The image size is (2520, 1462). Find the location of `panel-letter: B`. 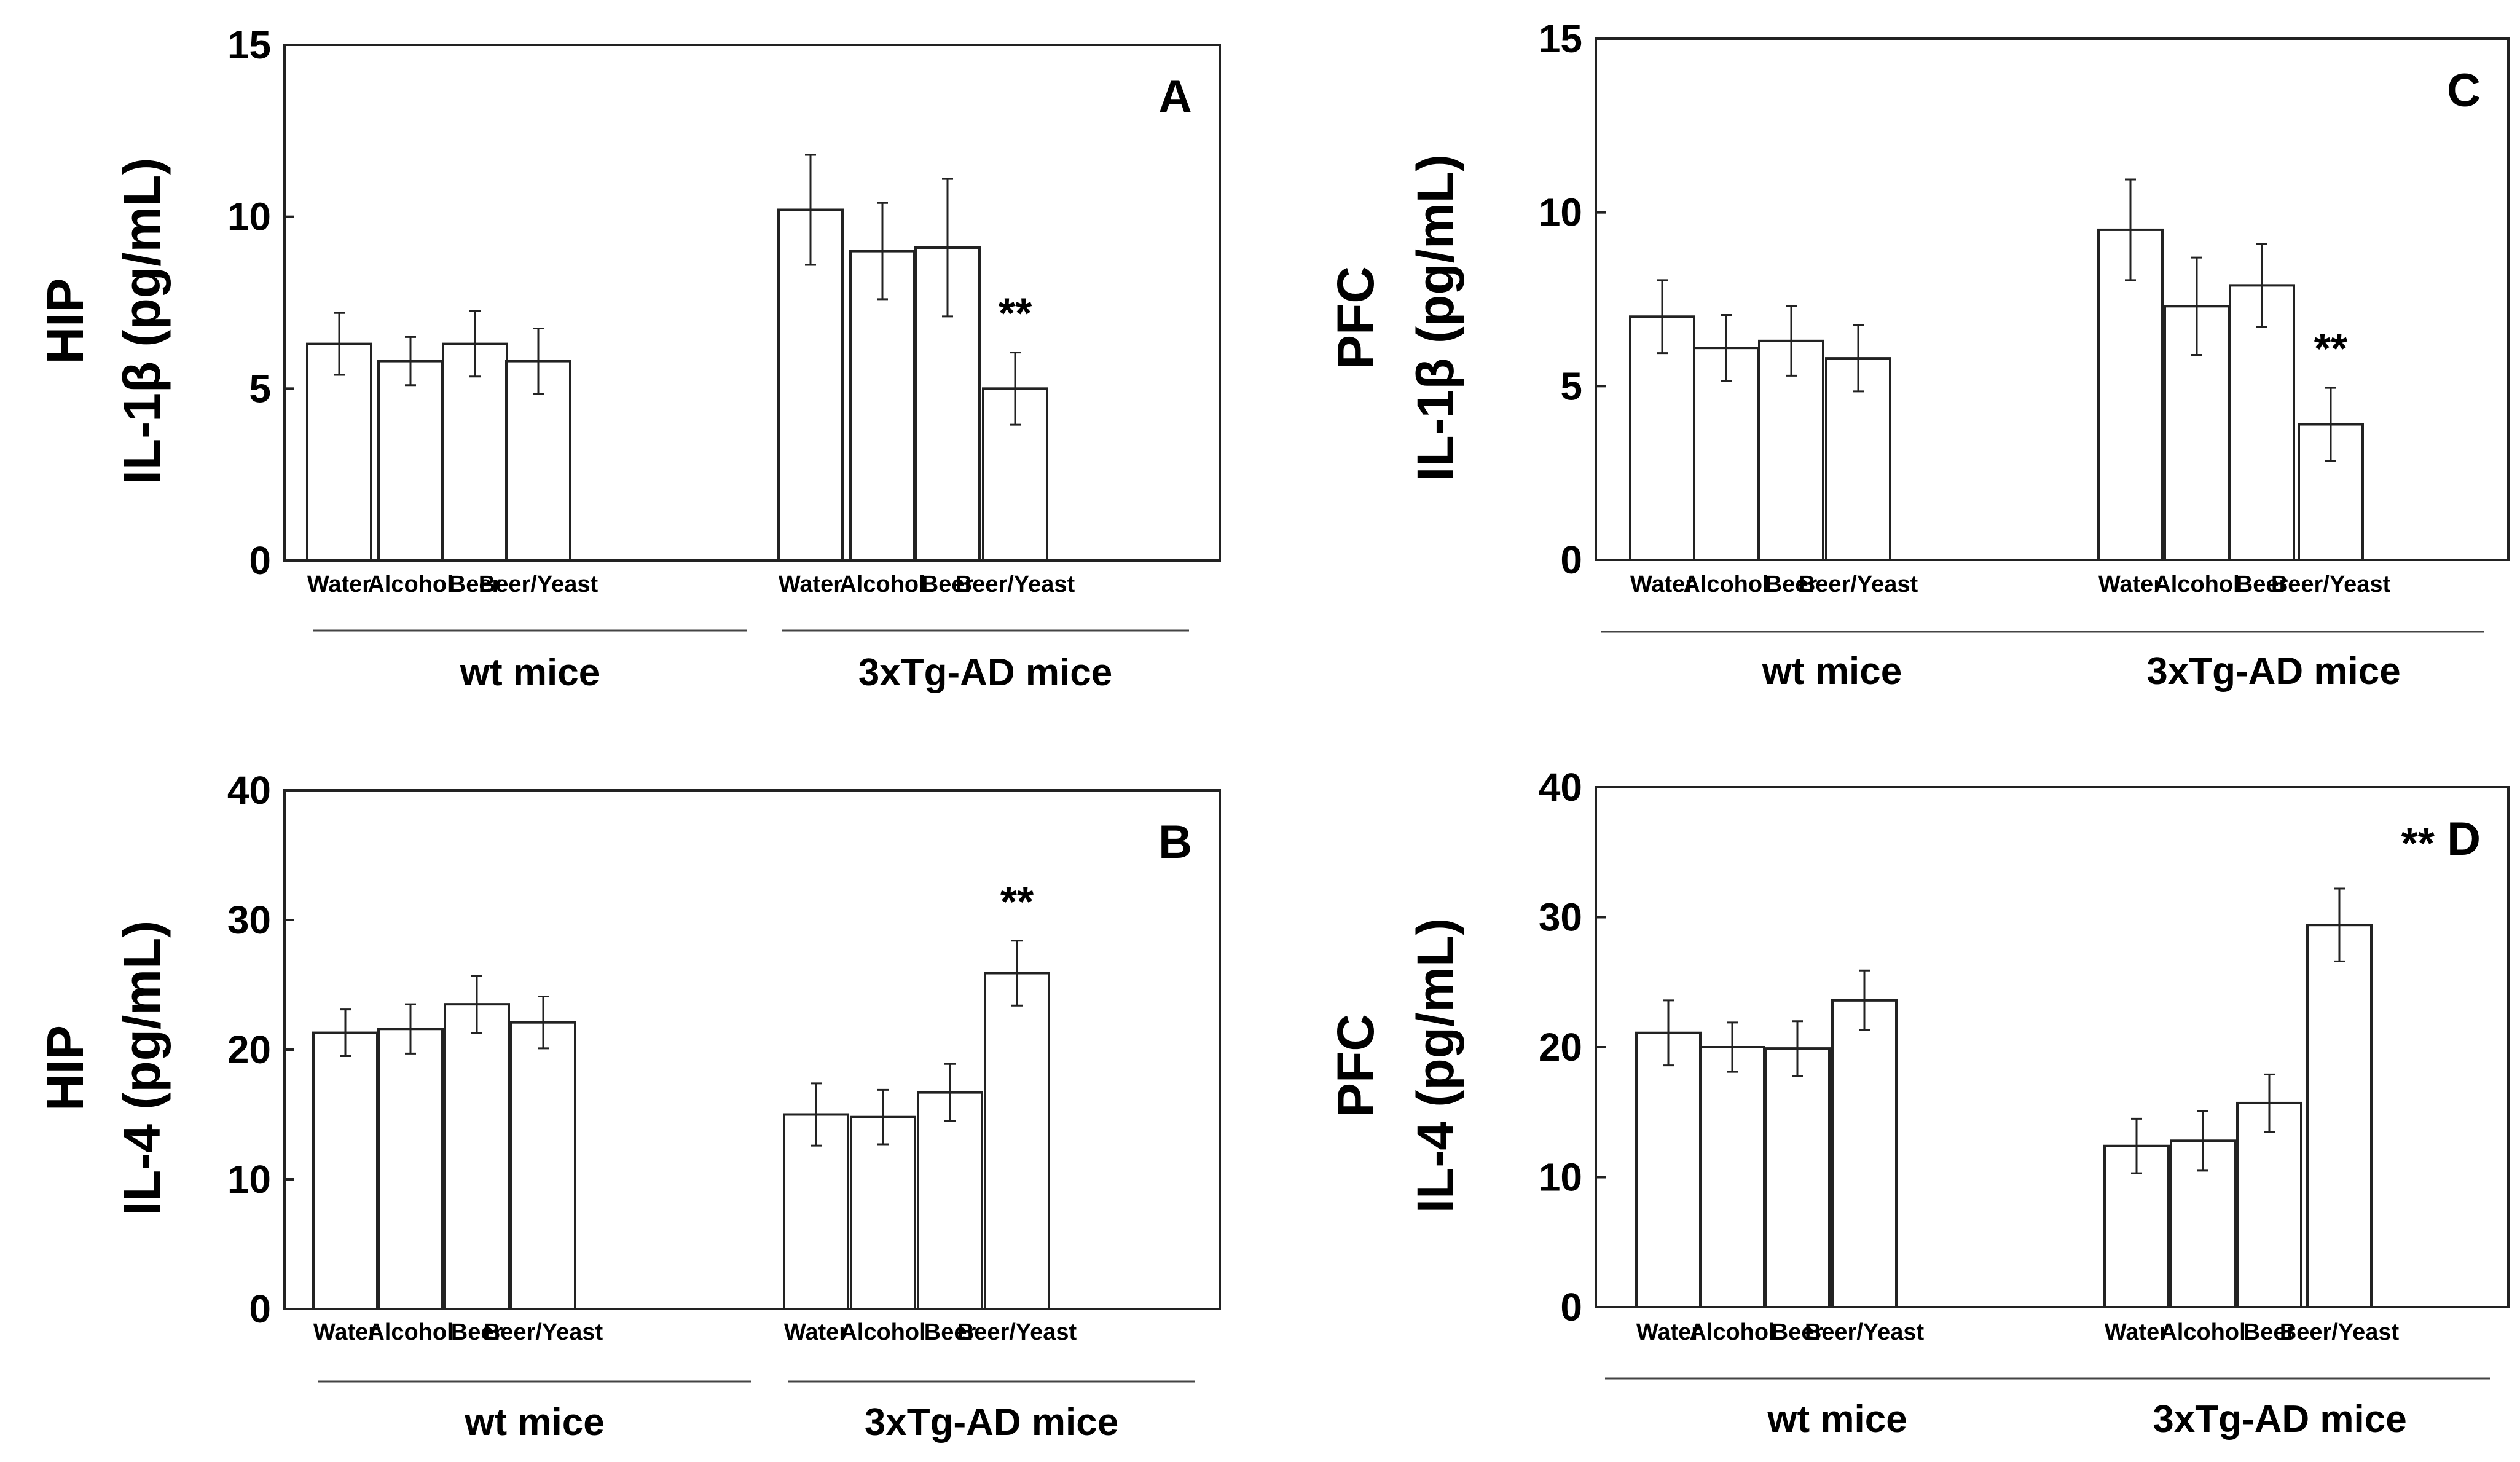

panel-letter: B is located at coordinates (1175, 842).